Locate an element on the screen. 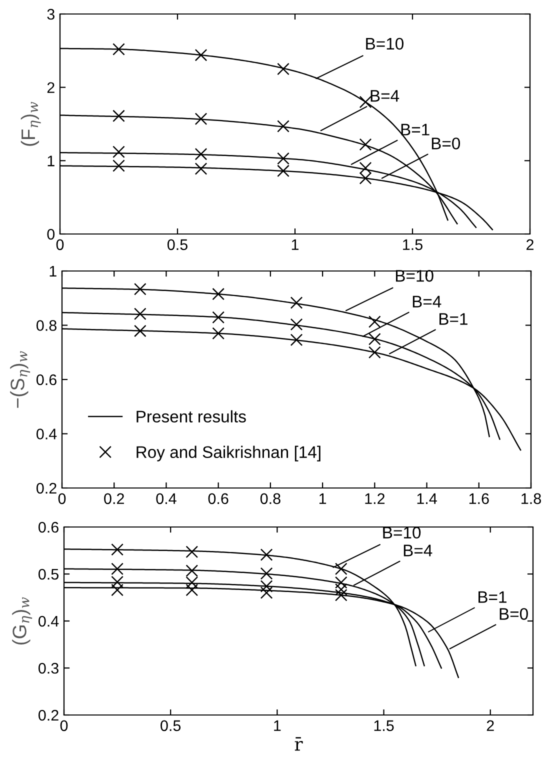 The image size is (543, 760). y-axis-title: −(S$_{η}$)$_{w}$ is located at coordinates (20, 379).